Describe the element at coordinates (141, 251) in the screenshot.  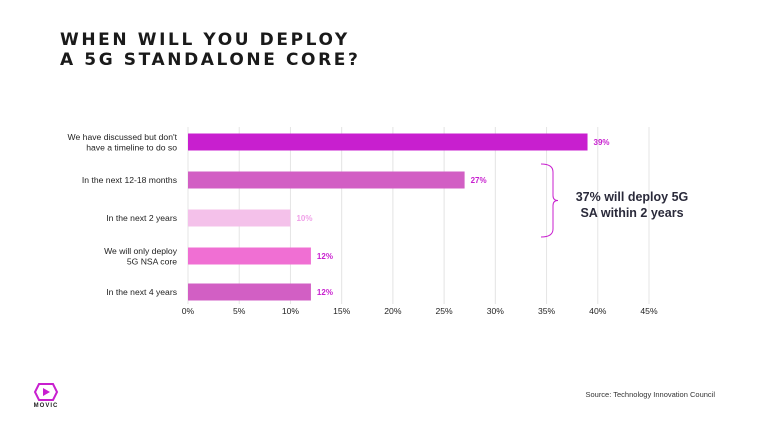
I see `category-label: We will only deploy` at that location.